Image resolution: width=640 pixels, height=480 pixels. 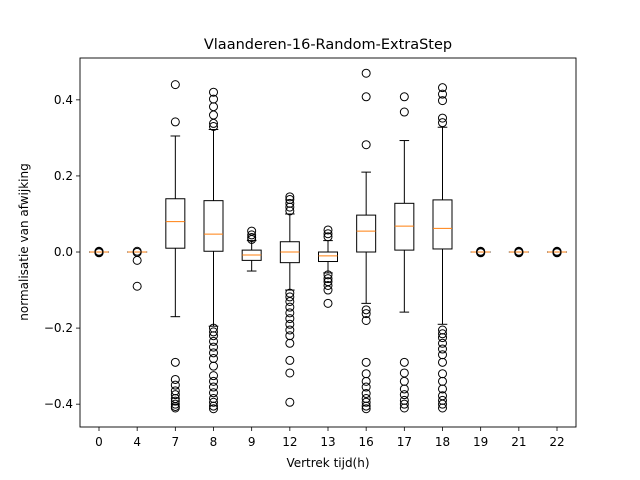 I want to click on y-axis: −0.4 −0.2 0.0 0.2 0.4, so click(x=62, y=252).